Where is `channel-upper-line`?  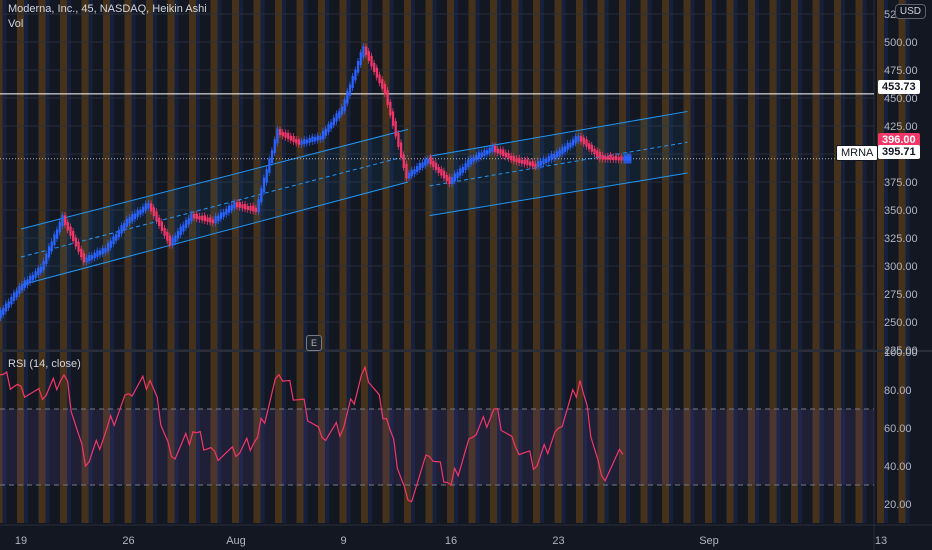 channel-upper-line is located at coordinates (214, 179).